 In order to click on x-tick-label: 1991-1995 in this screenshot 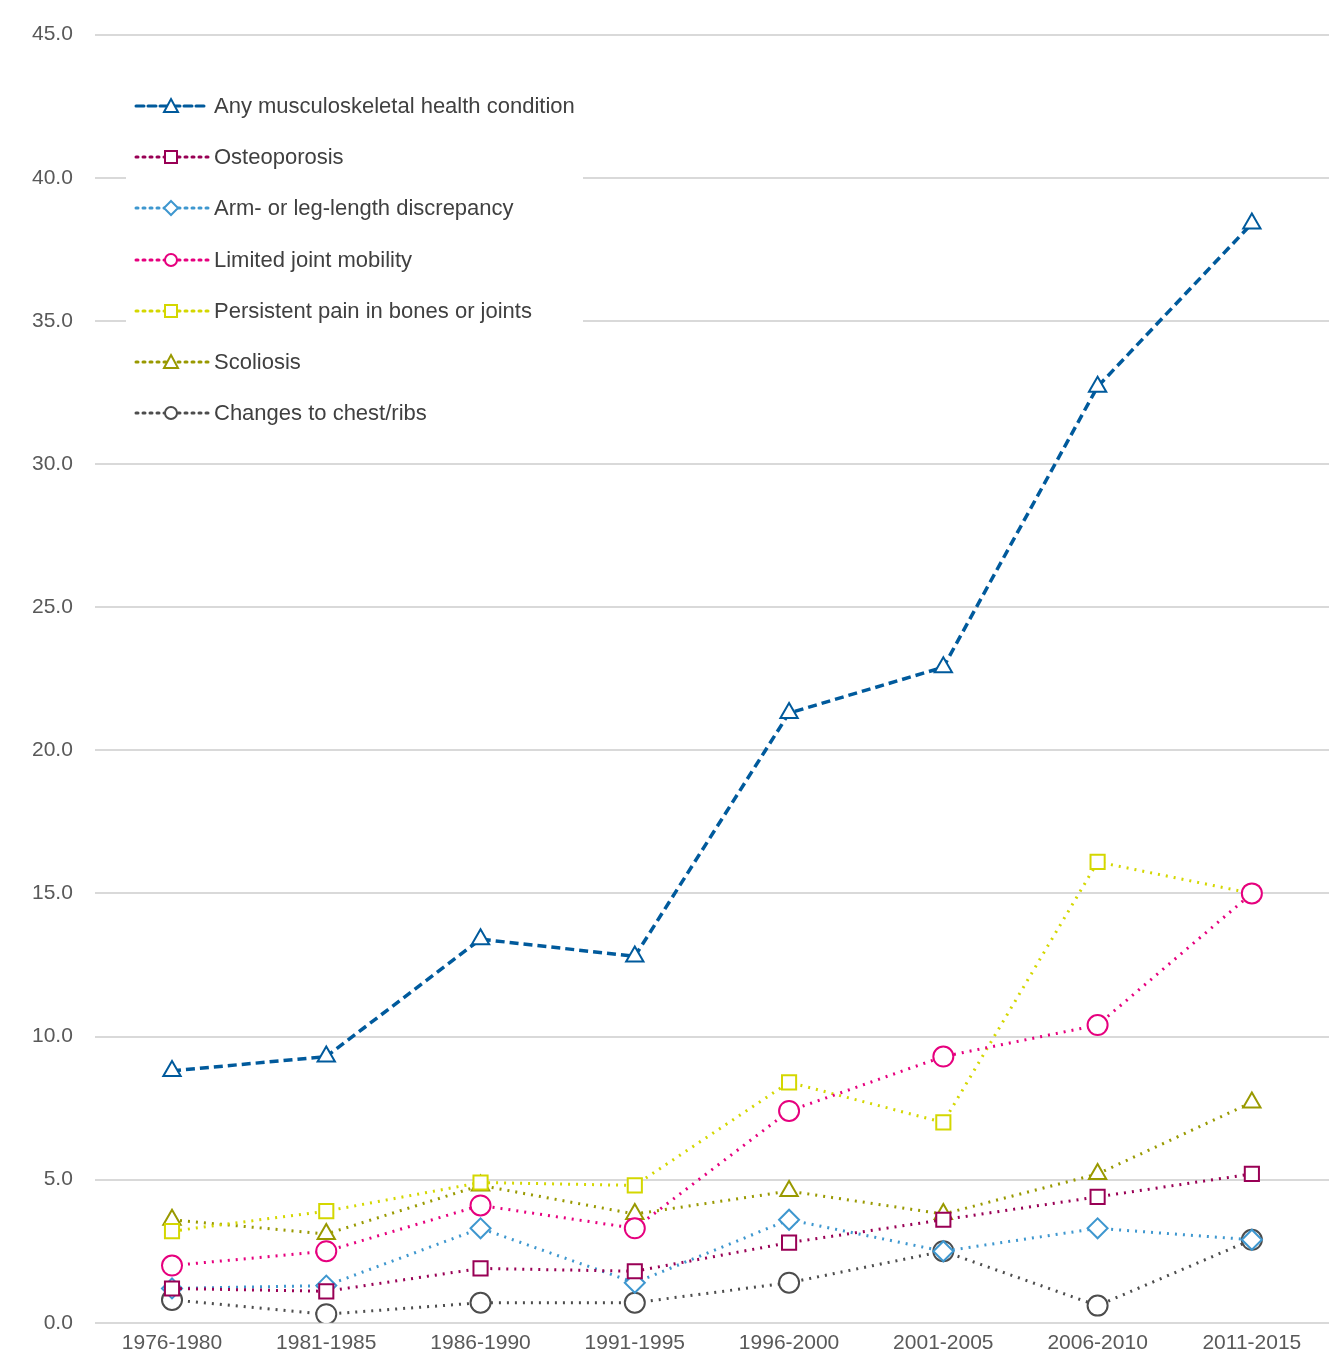, I will do `click(635, 1342)`.